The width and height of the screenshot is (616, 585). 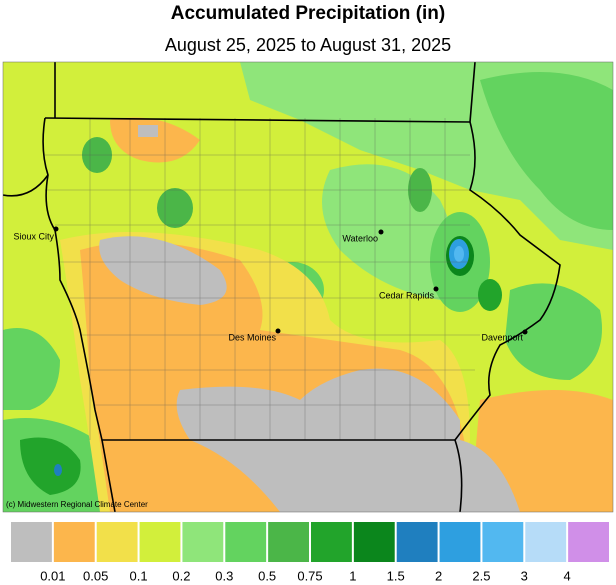 I want to click on city-label: Des Moines, so click(x=252, y=337).